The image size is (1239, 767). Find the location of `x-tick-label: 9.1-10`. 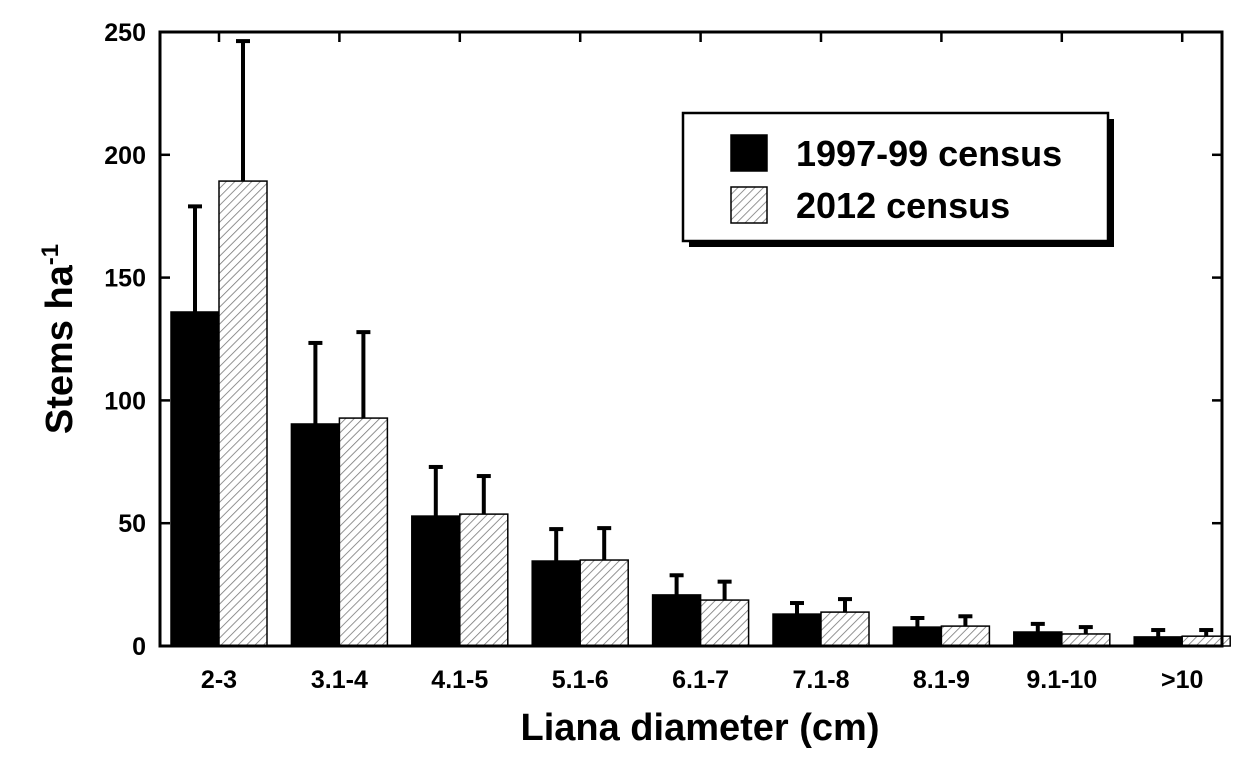

x-tick-label: 9.1-10 is located at coordinates (1061, 680).